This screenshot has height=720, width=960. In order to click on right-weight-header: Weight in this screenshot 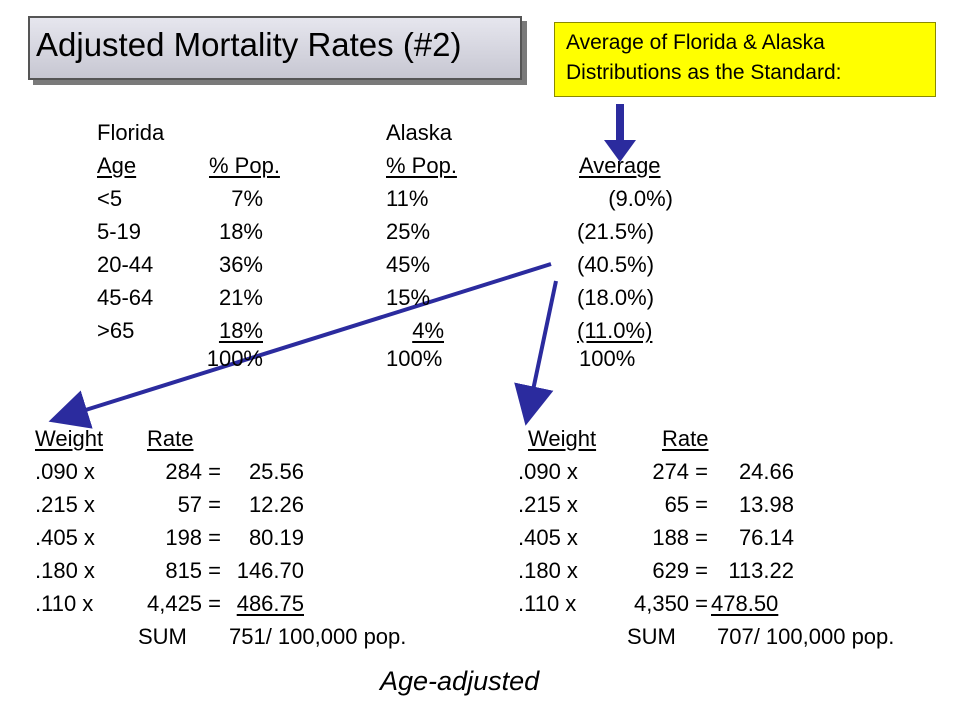, I will do `click(562, 438)`.